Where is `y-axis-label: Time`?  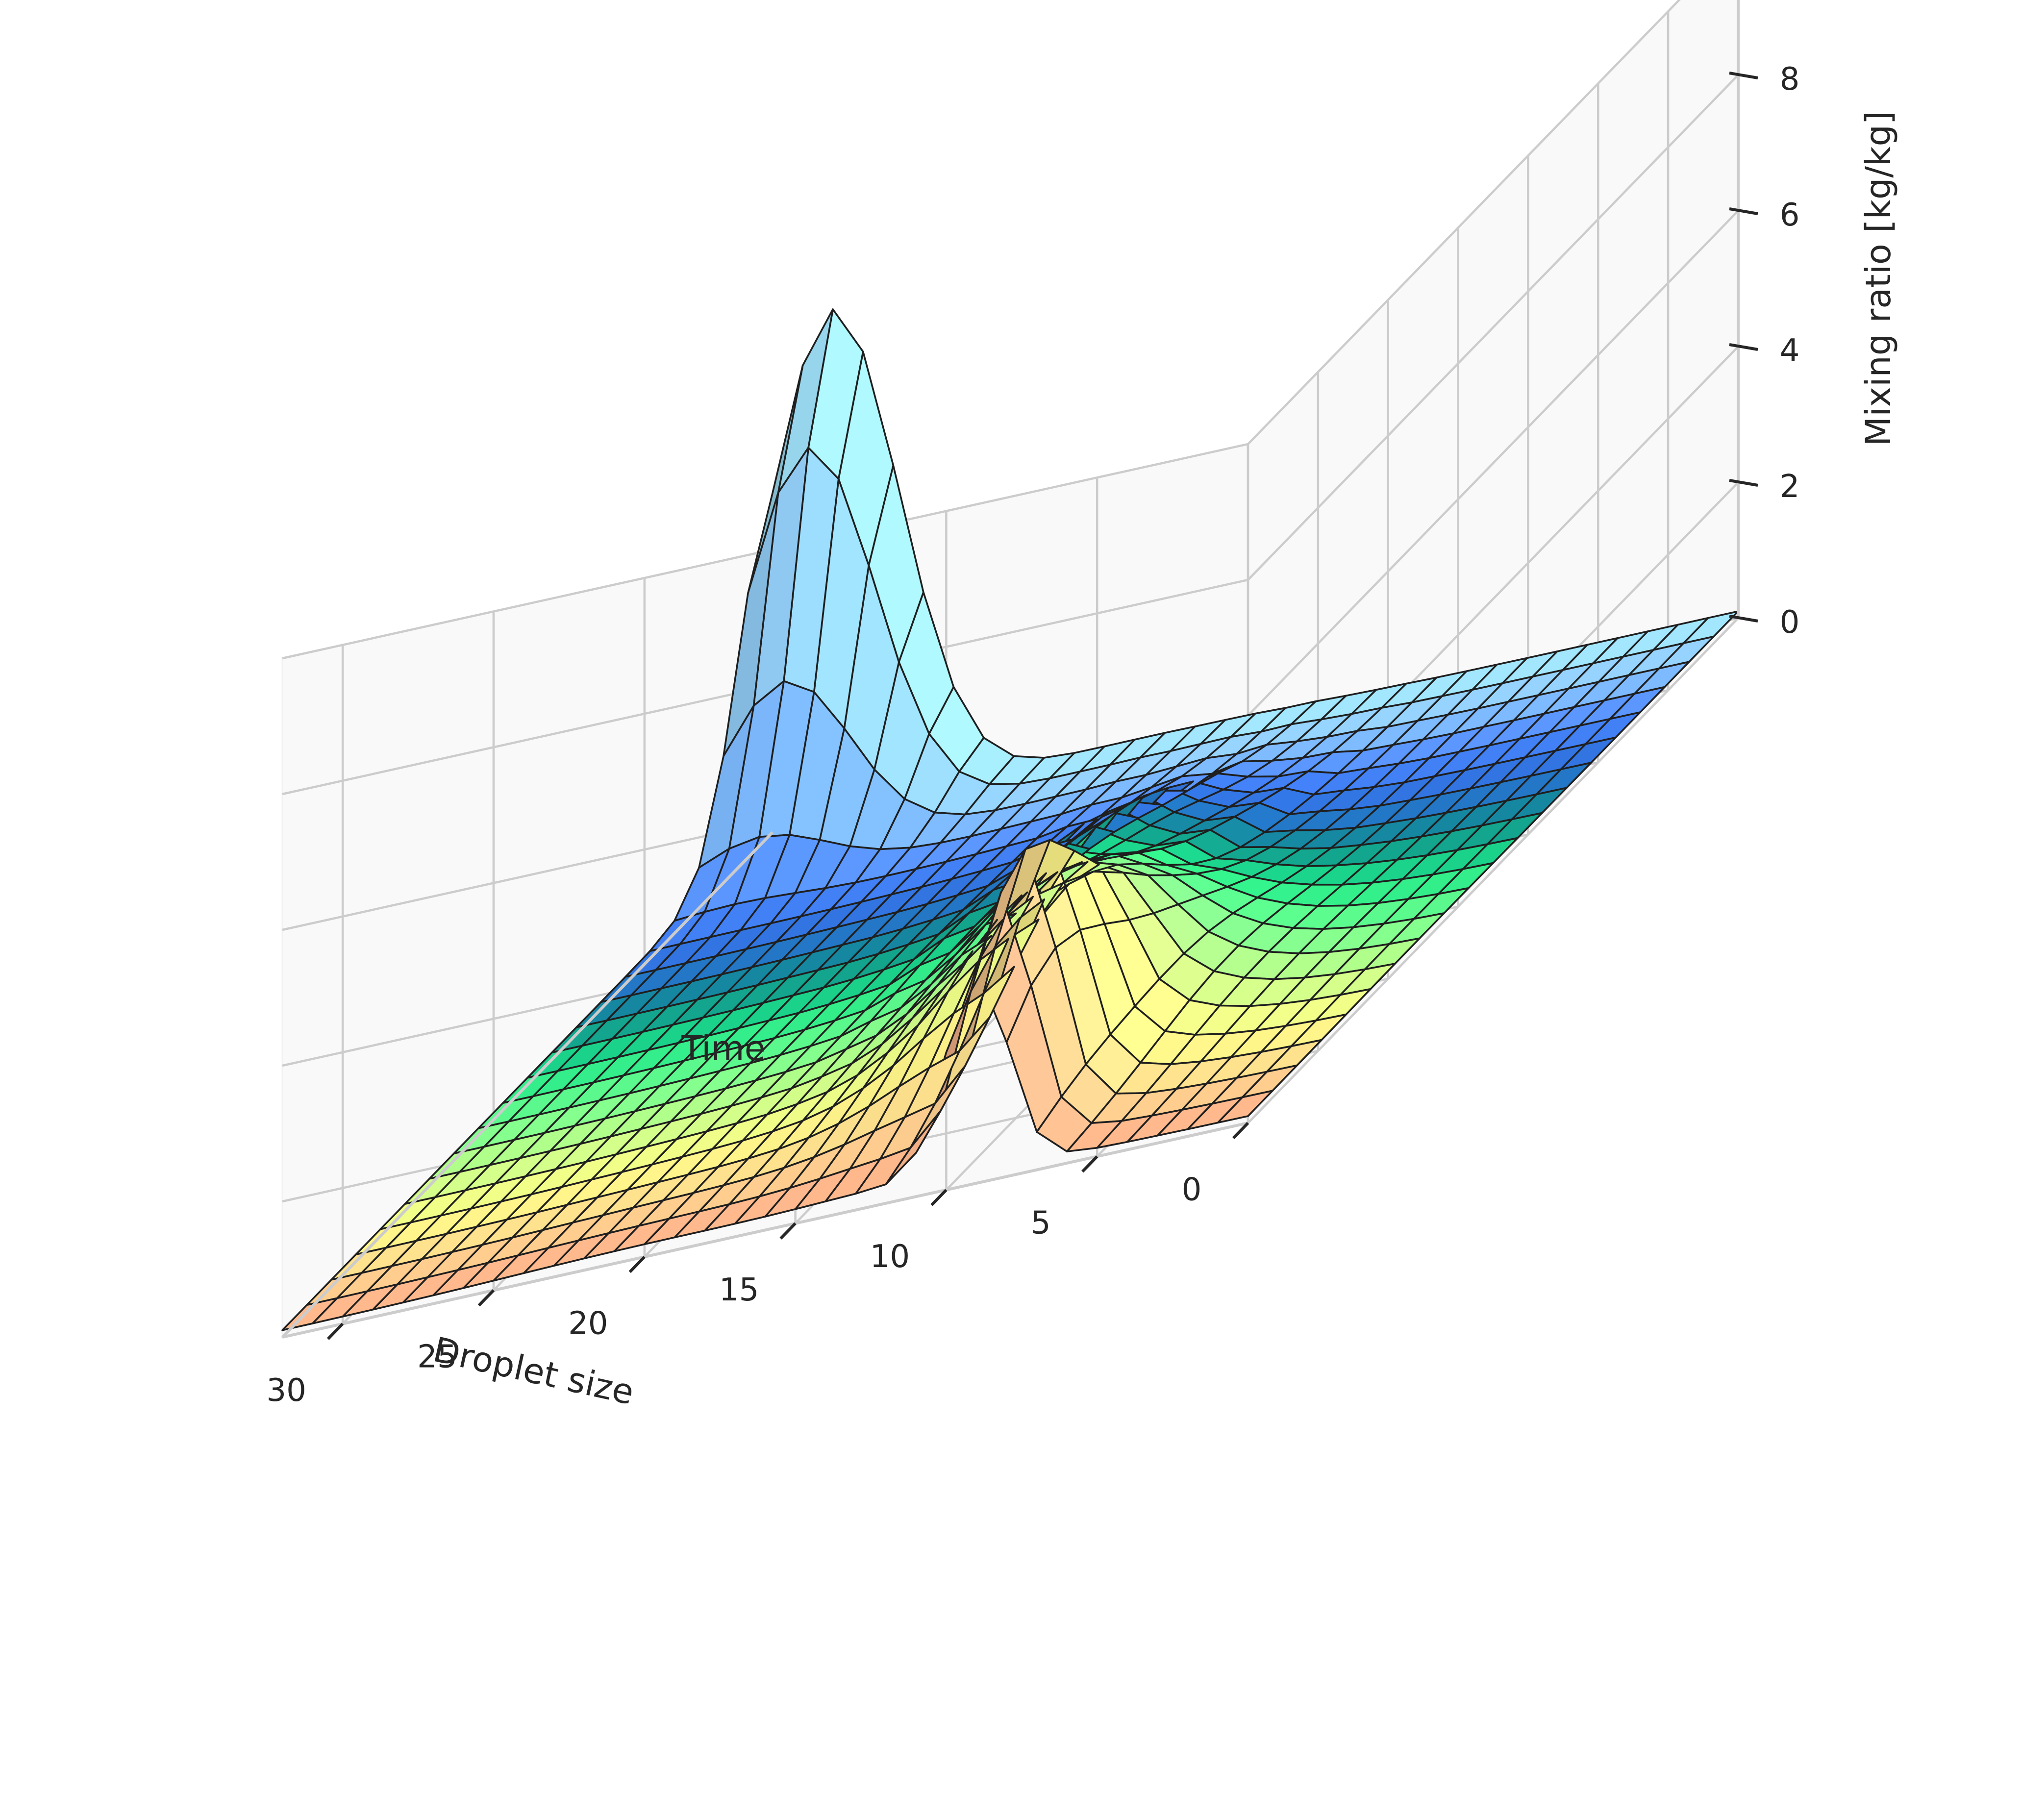 y-axis-label: Time is located at coordinates (723, 1048).